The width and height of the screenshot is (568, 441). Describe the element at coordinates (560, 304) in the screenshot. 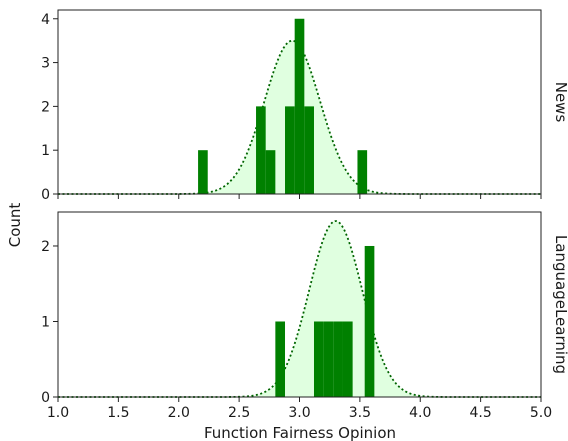

I see `facet-label: LanguageLearning` at that location.